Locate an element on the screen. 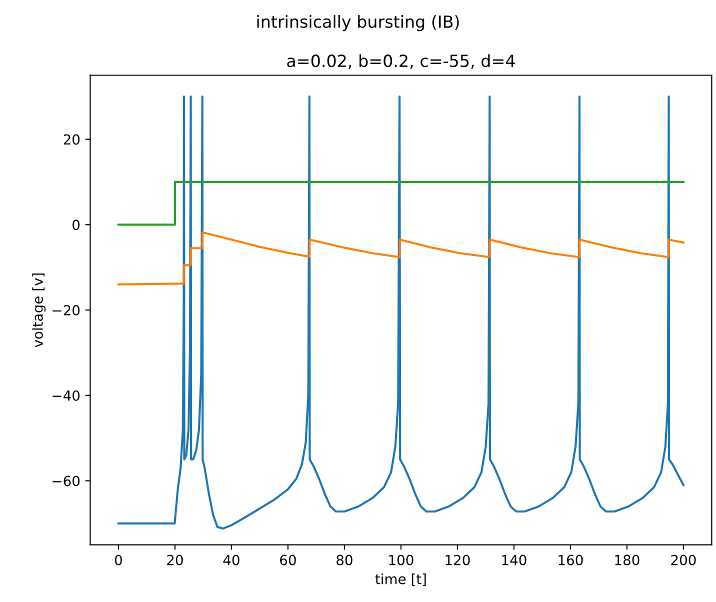 The image size is (716, 602). chart-title: intrinsically bursting (IB) is located at coordinates (358, 23).